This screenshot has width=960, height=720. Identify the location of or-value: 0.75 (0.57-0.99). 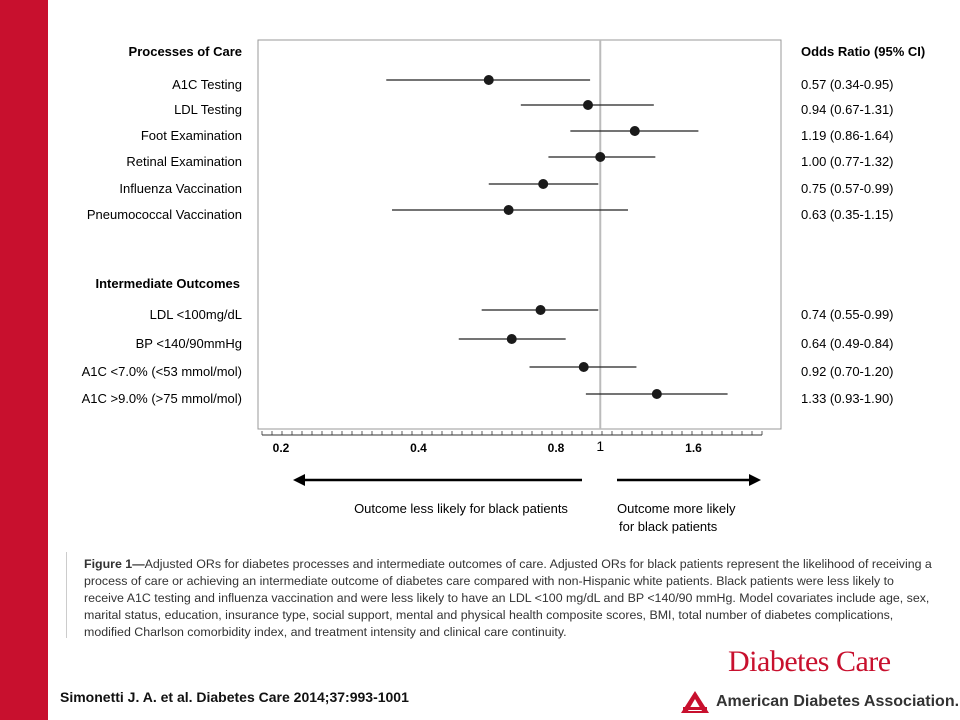
(847, 188).